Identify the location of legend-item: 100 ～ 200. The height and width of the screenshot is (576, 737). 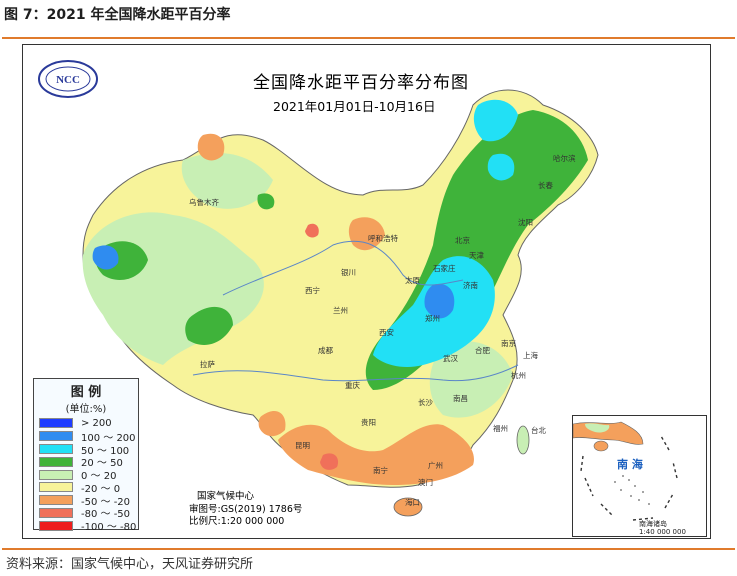
(86, 437).